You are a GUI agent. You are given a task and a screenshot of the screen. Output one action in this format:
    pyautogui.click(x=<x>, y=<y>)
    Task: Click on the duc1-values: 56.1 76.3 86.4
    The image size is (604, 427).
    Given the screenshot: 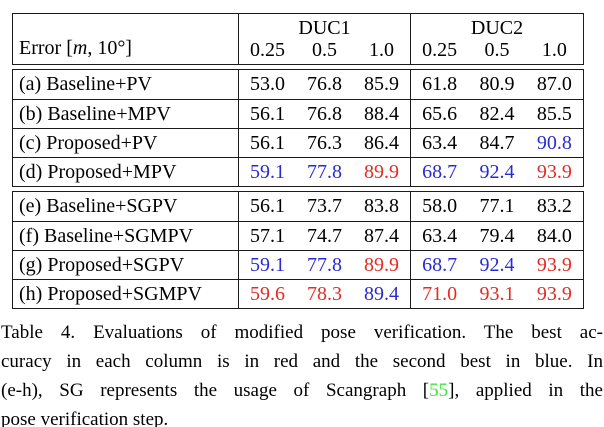 What is the action you would take?
    pyautogui.click(x=325, y=143)
    